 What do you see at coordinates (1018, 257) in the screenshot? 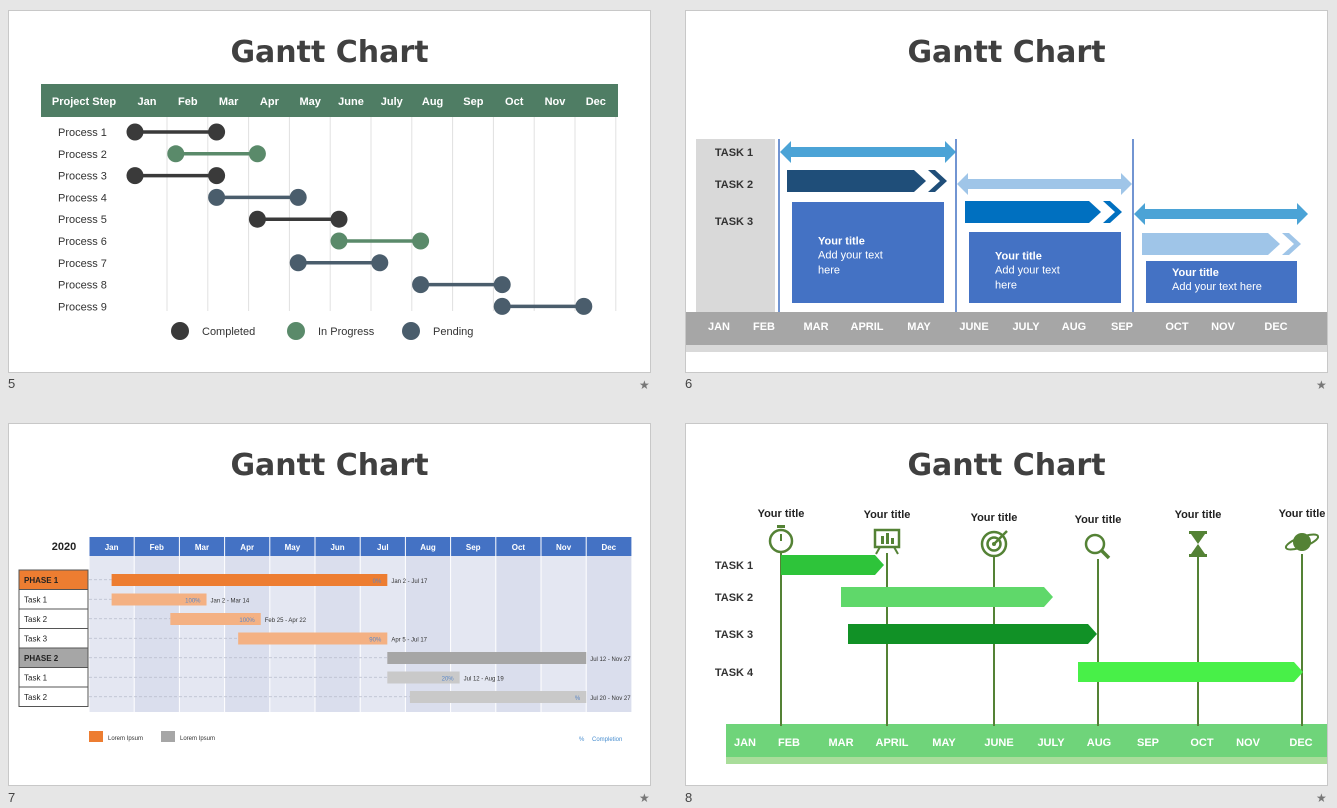
I see `box-title: Your title` at bounding box center [1018, 257].